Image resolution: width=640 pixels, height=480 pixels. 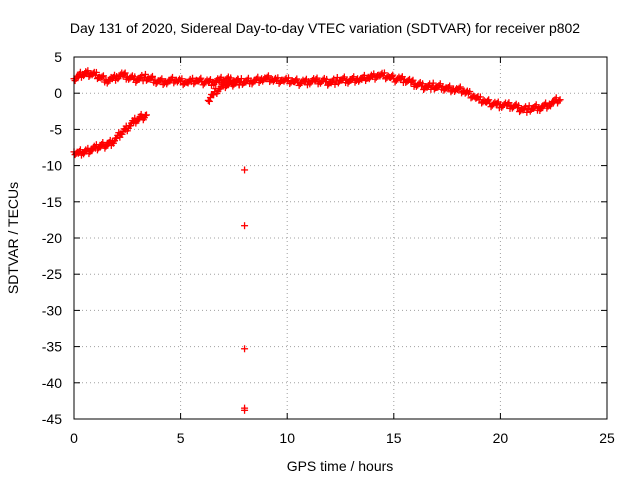 What do you see at coordinates (58, 93) in the screenshot?
I see `y-tick-label: 0` at bounding box center [58, 93].